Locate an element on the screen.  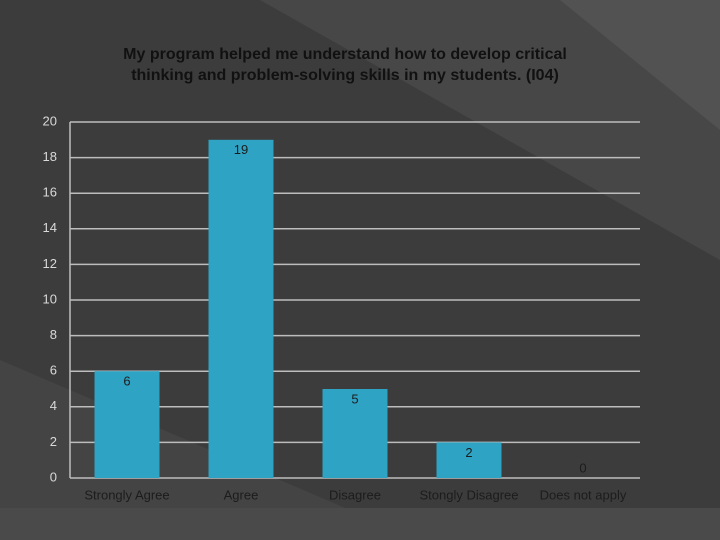
background-band is located at coordinates (360, 524).